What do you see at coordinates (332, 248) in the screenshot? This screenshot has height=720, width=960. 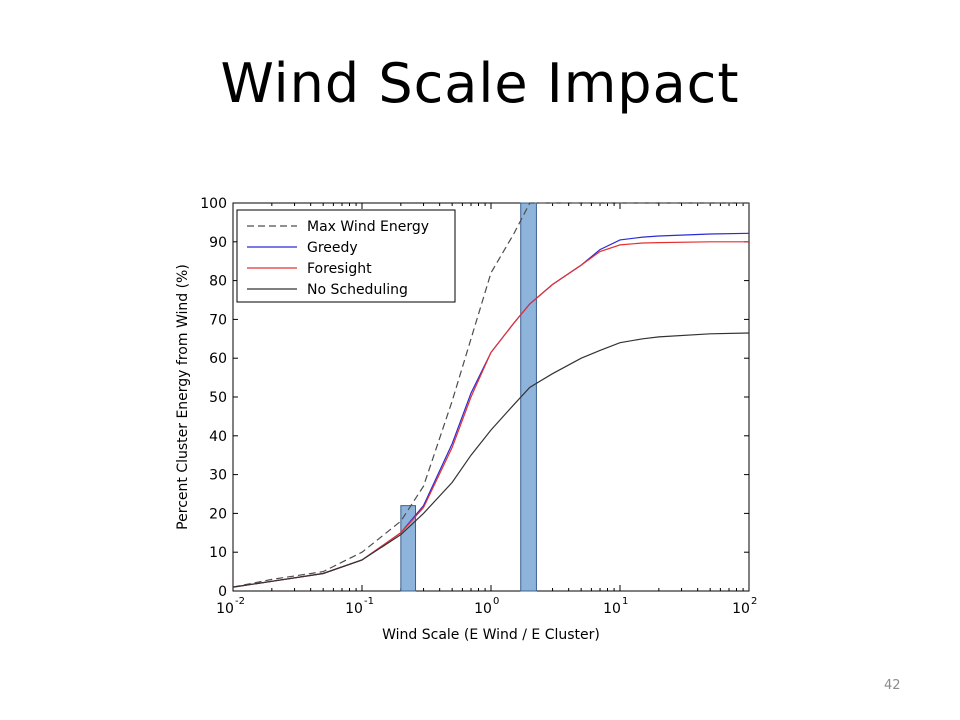 I see `legend-label: Greedy` at bounding box center [332, 248].